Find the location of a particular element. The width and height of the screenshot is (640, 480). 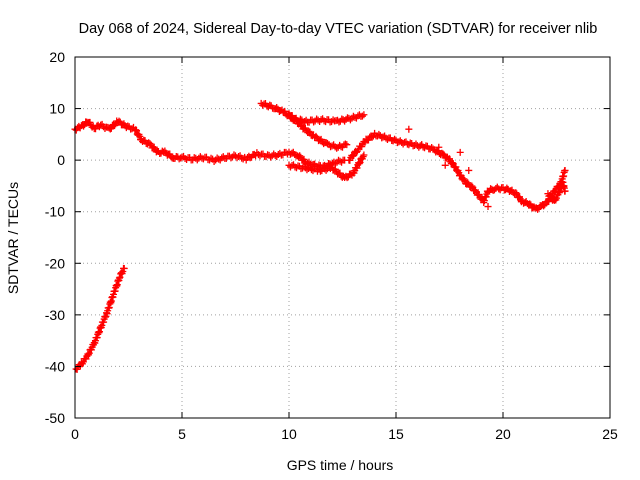

y-tick-label: -40 is located at coordinates (55, 366).